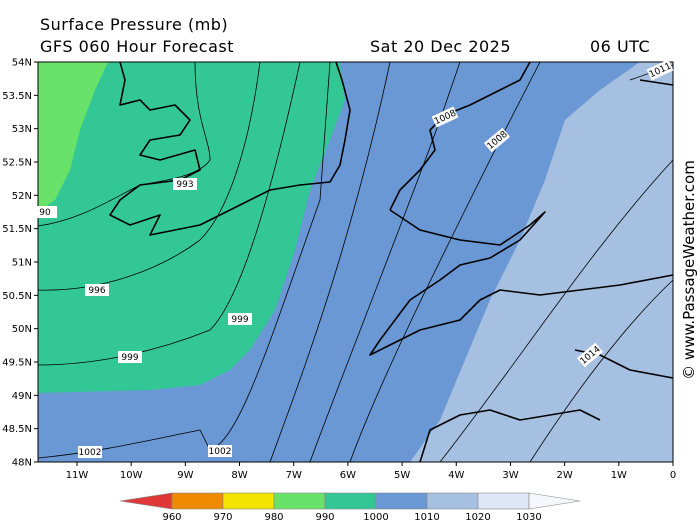 The height and width of the screenshot is (529, 700). What do you see at coordinates (137, 46) in the screenshot?
I see `subtitle: GFS 060 Hour Forecast` at bounding box center [137, 46].